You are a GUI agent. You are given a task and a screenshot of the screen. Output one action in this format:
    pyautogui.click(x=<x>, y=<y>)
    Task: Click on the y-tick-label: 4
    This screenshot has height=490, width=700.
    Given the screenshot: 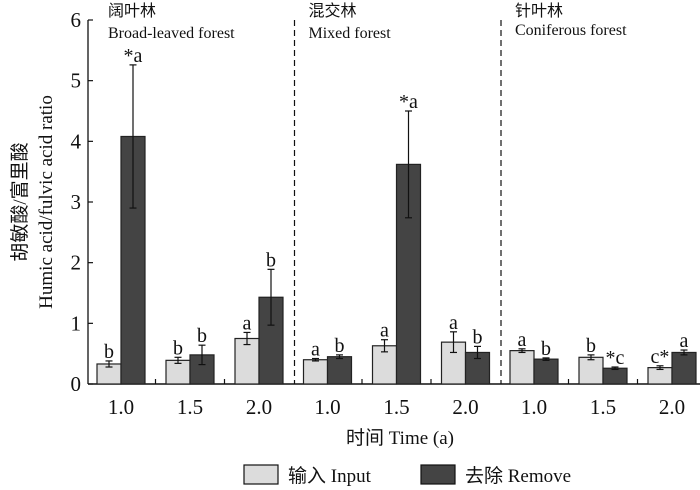 What is the action you would take?
    pyautogui.click(x=76, y=141)
    